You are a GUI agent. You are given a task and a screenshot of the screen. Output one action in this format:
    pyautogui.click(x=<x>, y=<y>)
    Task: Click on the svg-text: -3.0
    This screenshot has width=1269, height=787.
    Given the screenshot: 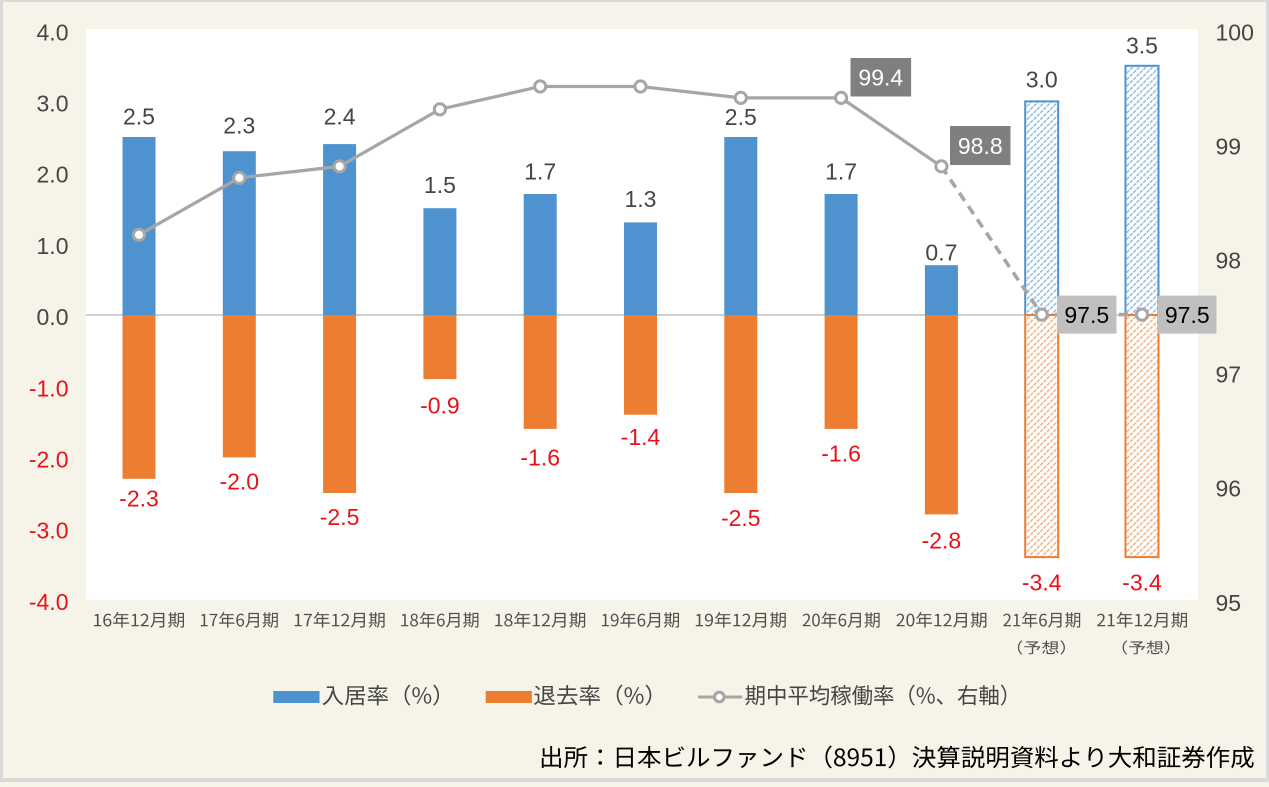 What is the action you would take?
    pyautogui.click(x=49, y=531)
    